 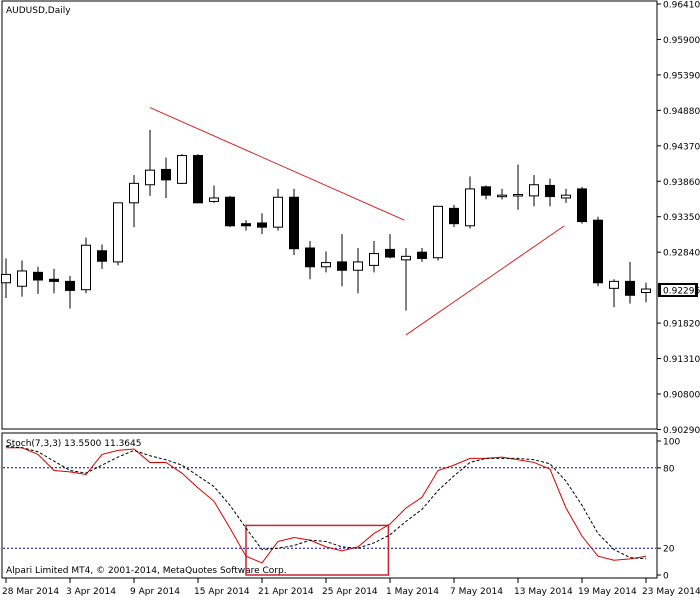 What do you see at coordinates (681, 254) in the screenshot?
I see `price-tick-label: 0.92840` at bounding box center [681, 254].